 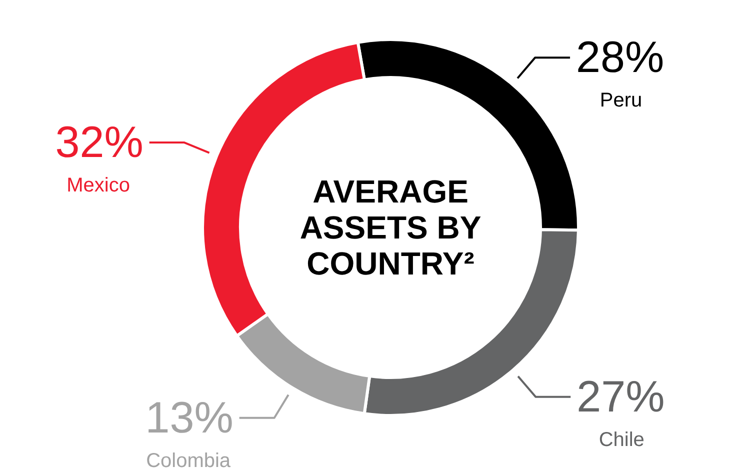 I want to click on slice-label: Mexico, so click(x=98, y=185).